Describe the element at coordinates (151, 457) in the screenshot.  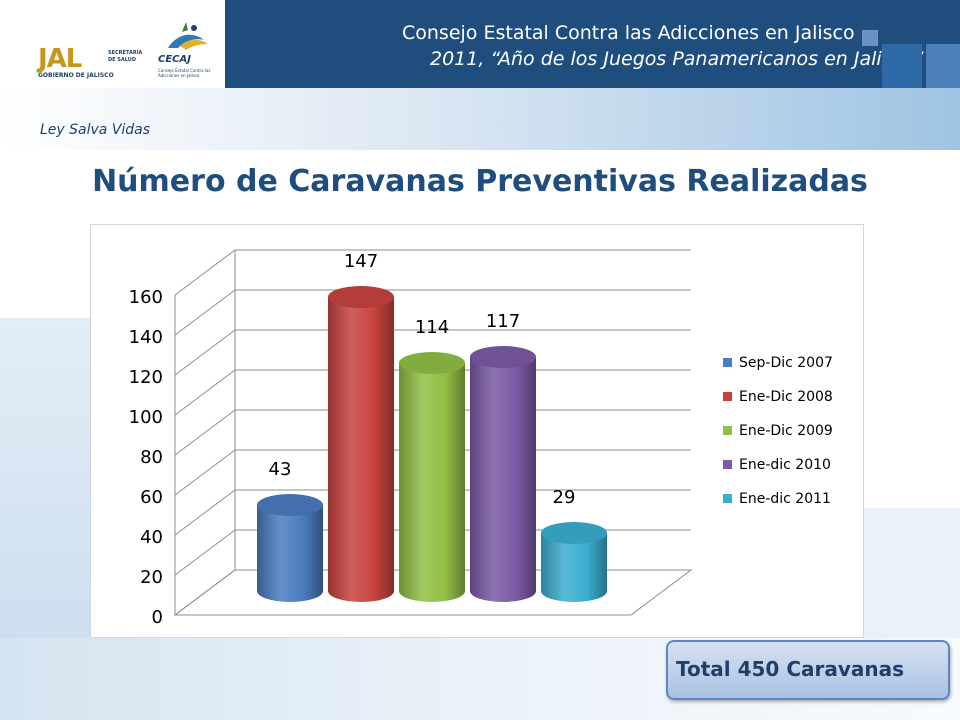
I see `y-tick-label: 80` at that location.